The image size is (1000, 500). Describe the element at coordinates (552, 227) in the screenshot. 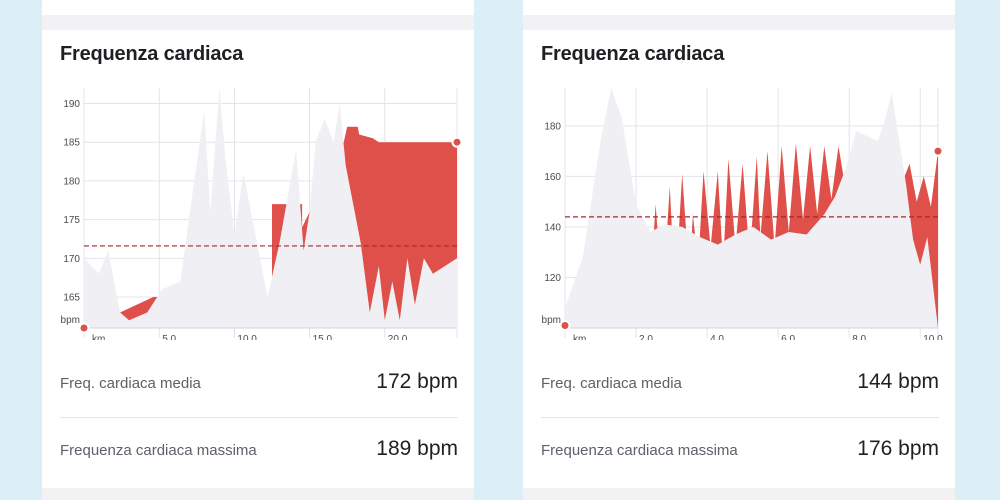

I see `y-tick-label: 140` at that location.